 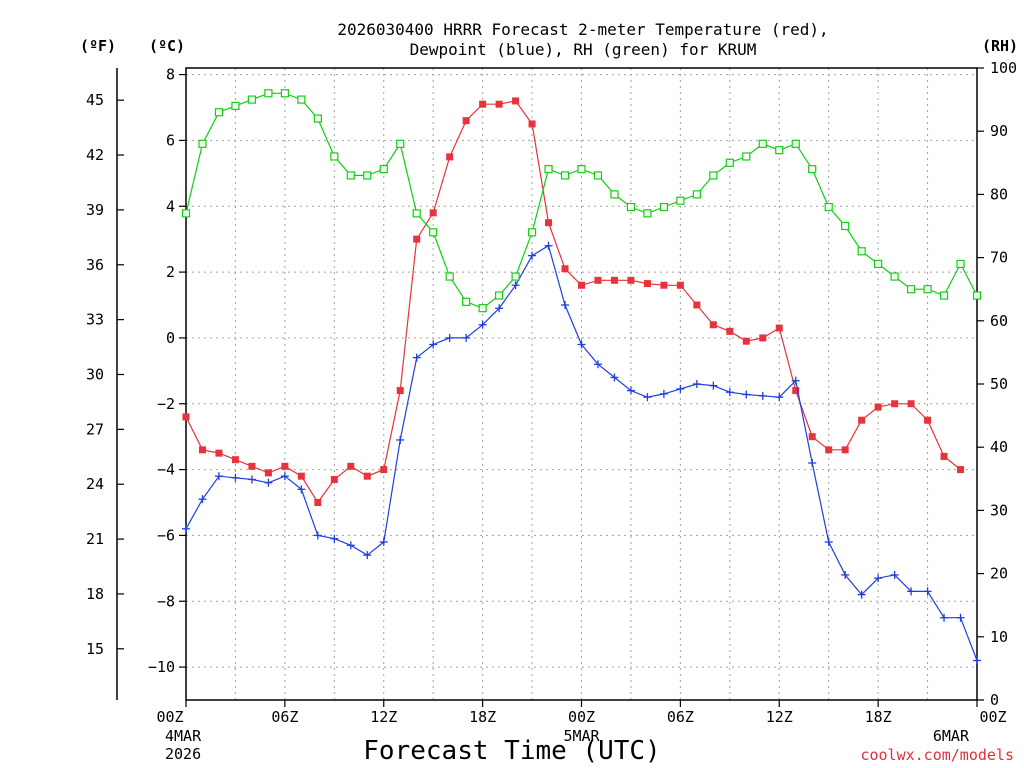 What do you see at coordinates (999, 510) in the screenshot?
I see `rh-tick-label: 30` at bounding box center [999, 510].